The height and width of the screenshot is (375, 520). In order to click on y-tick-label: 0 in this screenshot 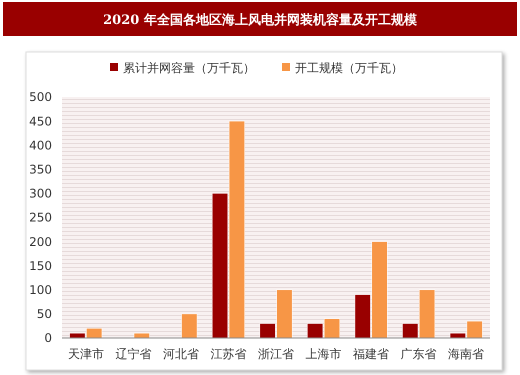, I will do `click(48, 338)`.